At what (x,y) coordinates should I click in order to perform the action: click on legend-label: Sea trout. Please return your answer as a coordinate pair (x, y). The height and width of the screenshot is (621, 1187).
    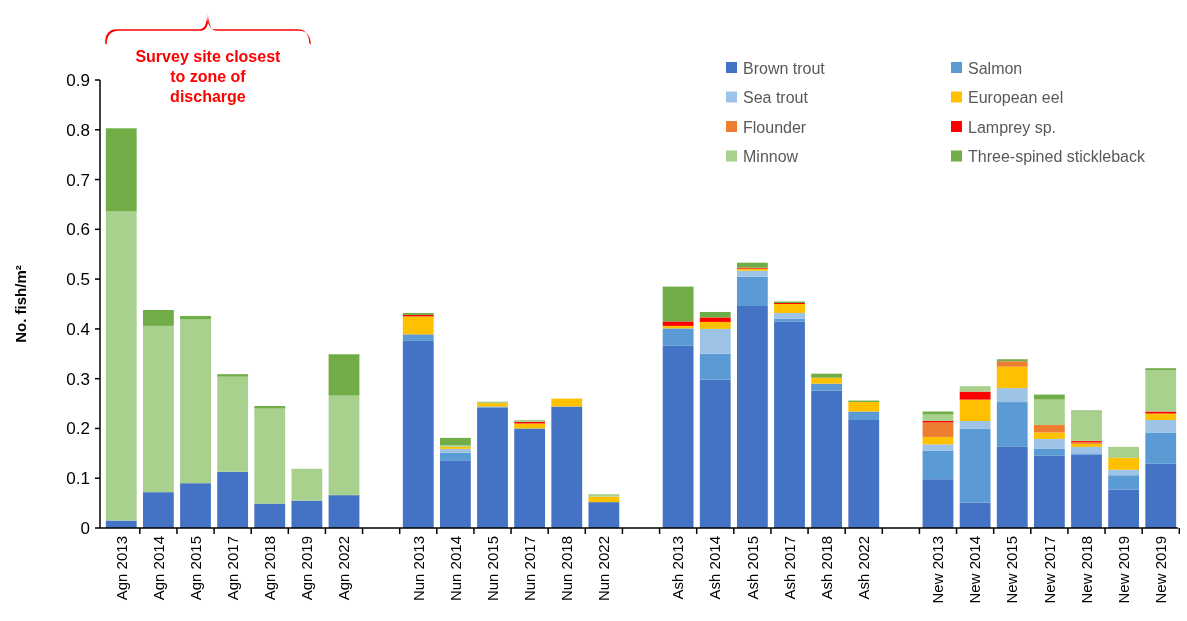
    Looking at the image, I should click on (776, 98).